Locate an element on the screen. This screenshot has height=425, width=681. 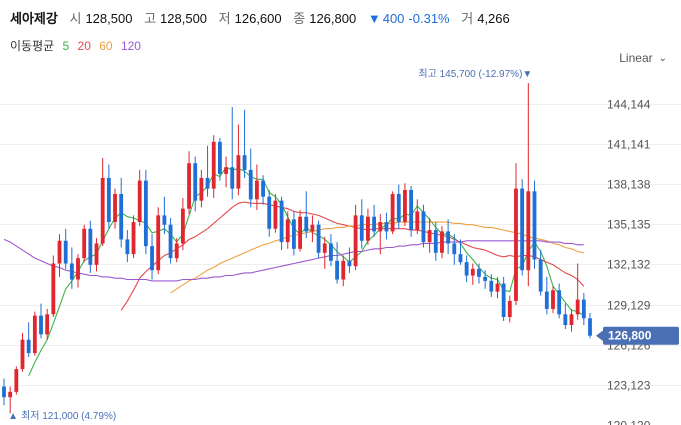
current-price-pointer is located at coordinates (600, 335).